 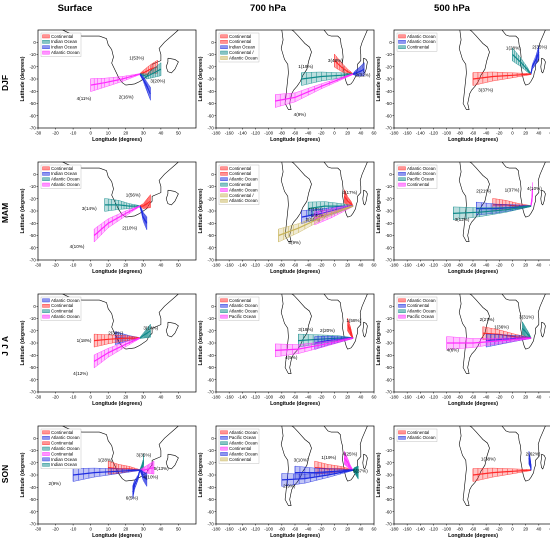 I want to click on row-label: DJF, so click(x=5, y=83).